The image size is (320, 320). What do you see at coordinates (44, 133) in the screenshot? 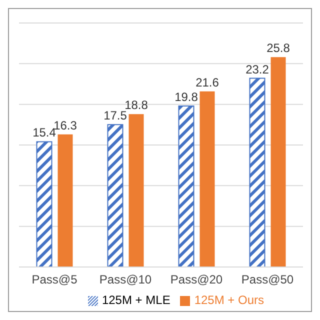
I see `data-label: 15.4` at bounding box center [44, 133].